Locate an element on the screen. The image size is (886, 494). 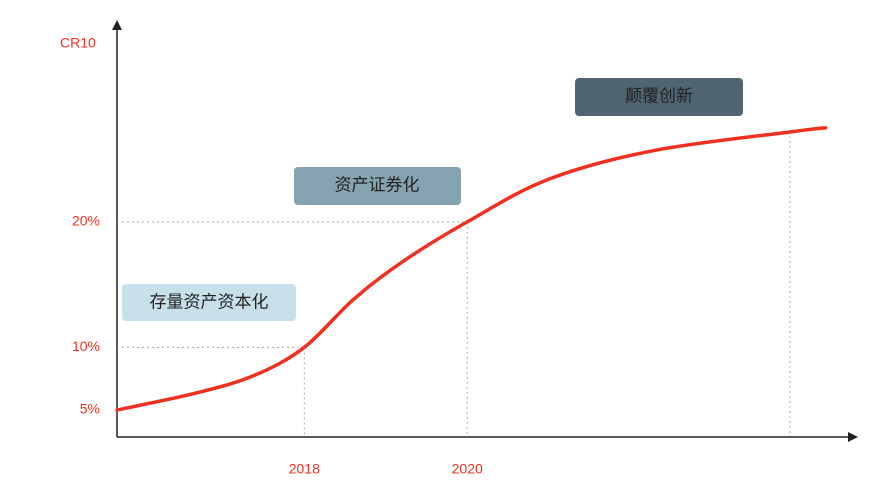
x-tick-label: 2020 is located at coordinates (467, 469).